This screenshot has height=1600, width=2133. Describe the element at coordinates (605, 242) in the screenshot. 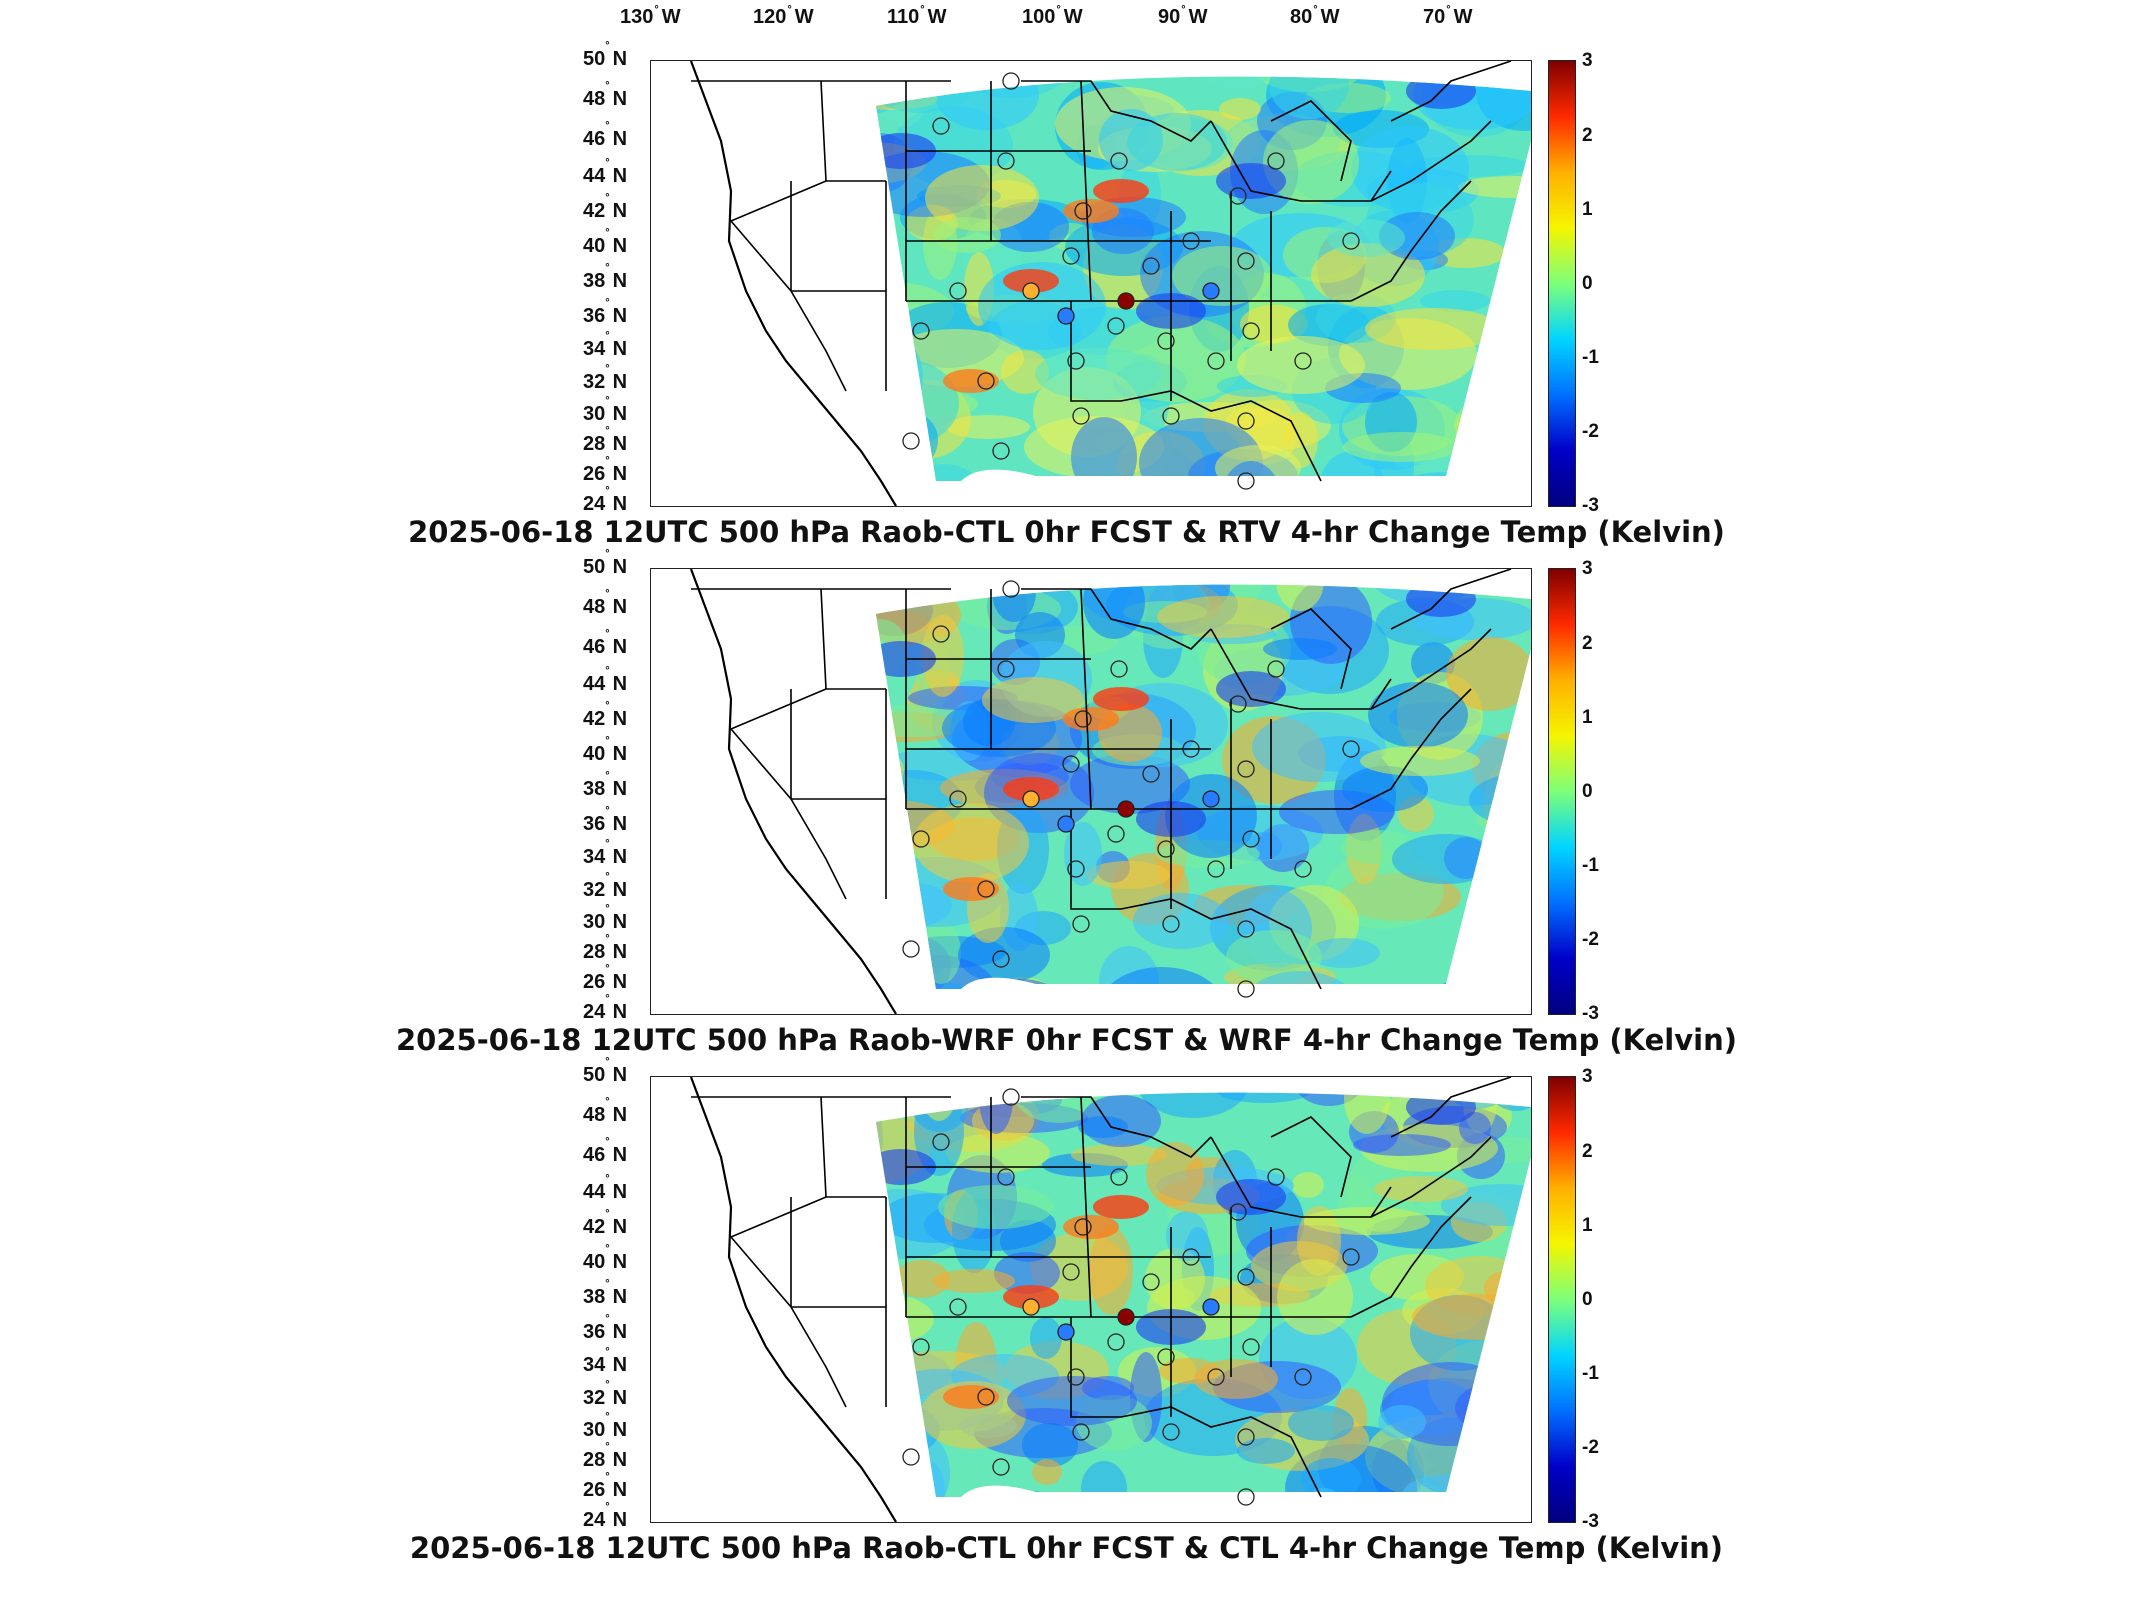

I see `latitude-label: 40°N` at that location.